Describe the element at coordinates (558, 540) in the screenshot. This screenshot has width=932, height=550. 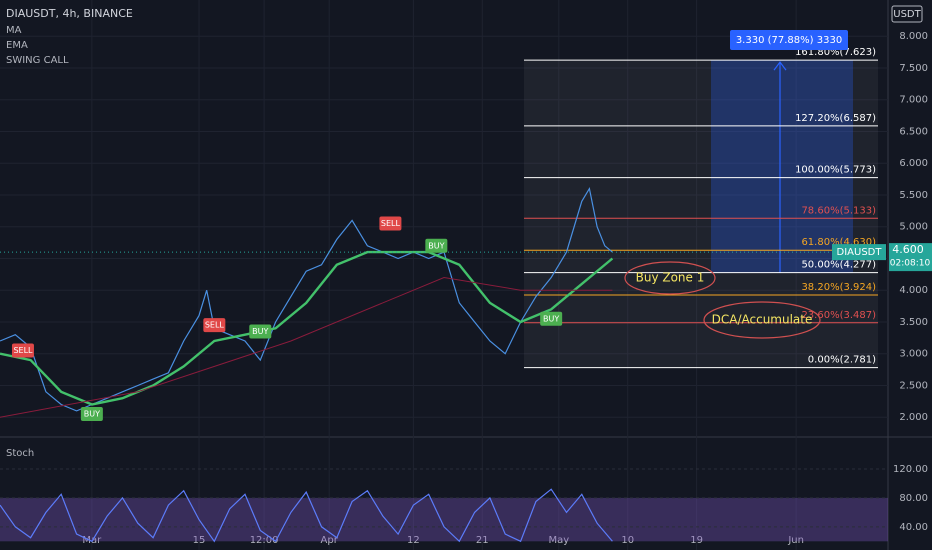
I see `x-tick-label: May` at that location.